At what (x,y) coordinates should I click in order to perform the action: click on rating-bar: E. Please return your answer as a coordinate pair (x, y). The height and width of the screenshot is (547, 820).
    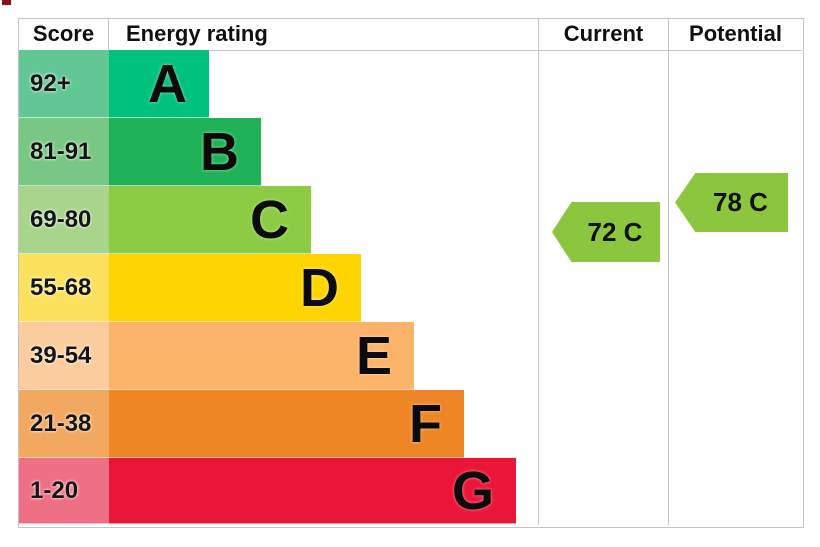
    Looking at the image, I should click on (261, 356).